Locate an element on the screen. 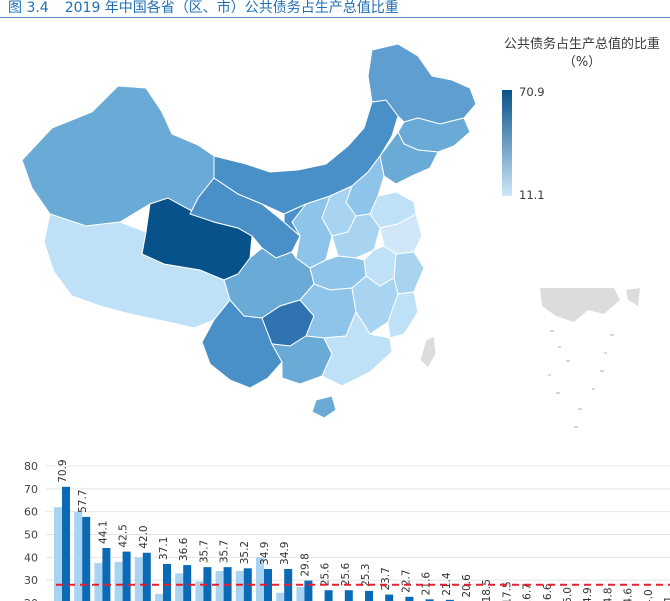  legend-title: 公共债务占生产总值的比重 （%） is located at coordinates (576, 54).